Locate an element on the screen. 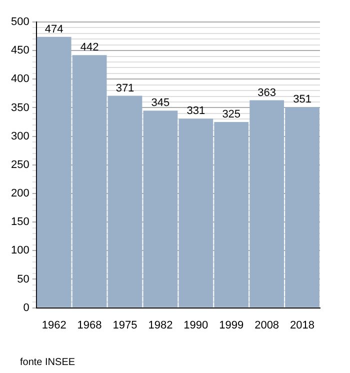 Image resolution: width=350 pixels, height=373 pixels. data-label: 331 is located at coordinates (196, 111).